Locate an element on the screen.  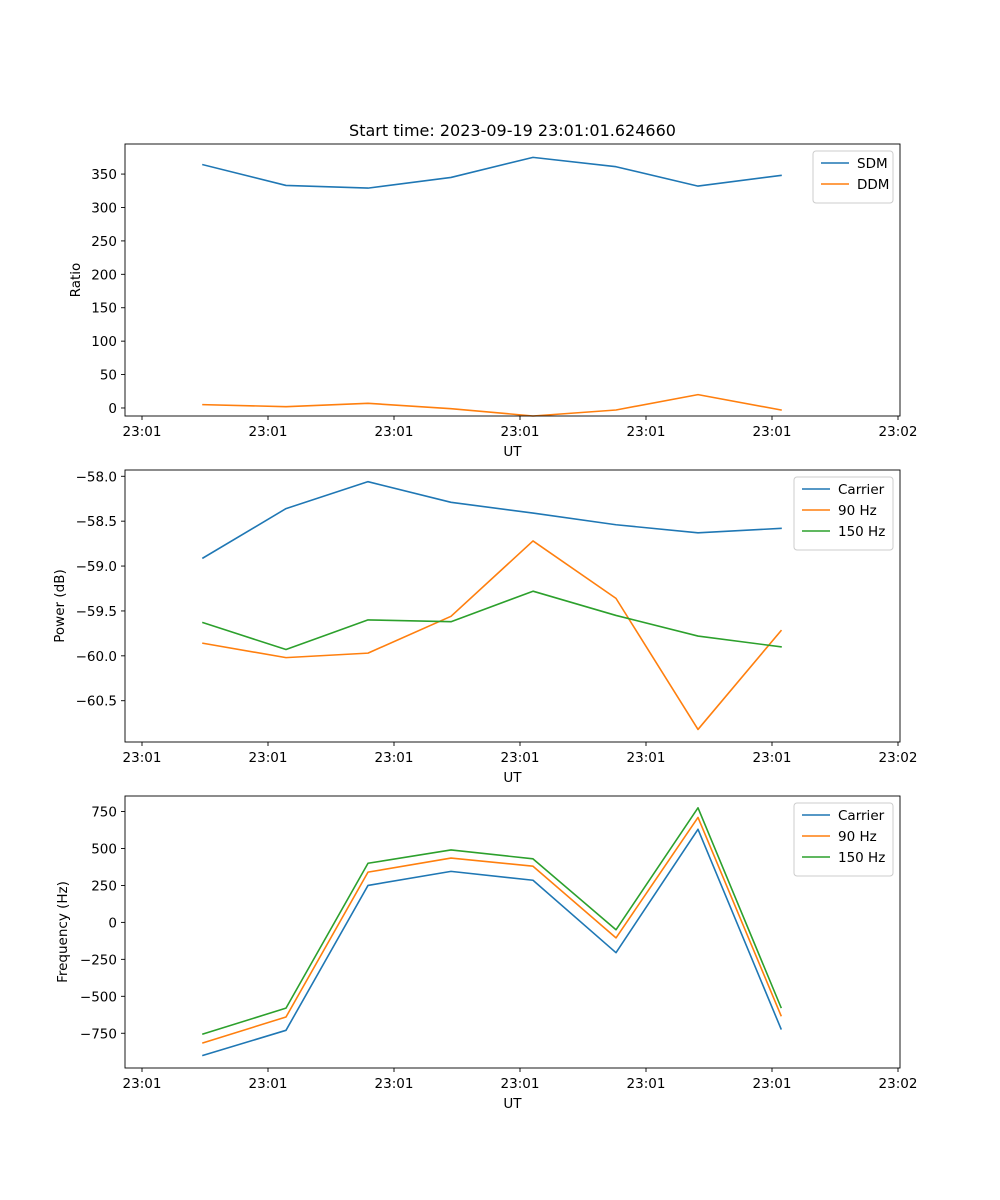
y-tick-label: −59.0 is located at coordinates (96, 567).